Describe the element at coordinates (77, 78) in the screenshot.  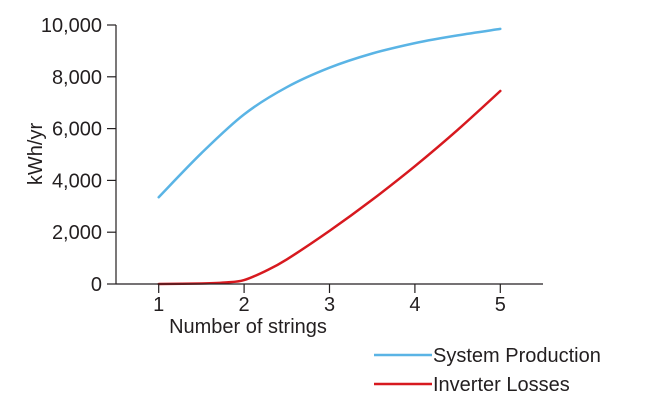
I see `y-tick-label: 8,000` at that location.